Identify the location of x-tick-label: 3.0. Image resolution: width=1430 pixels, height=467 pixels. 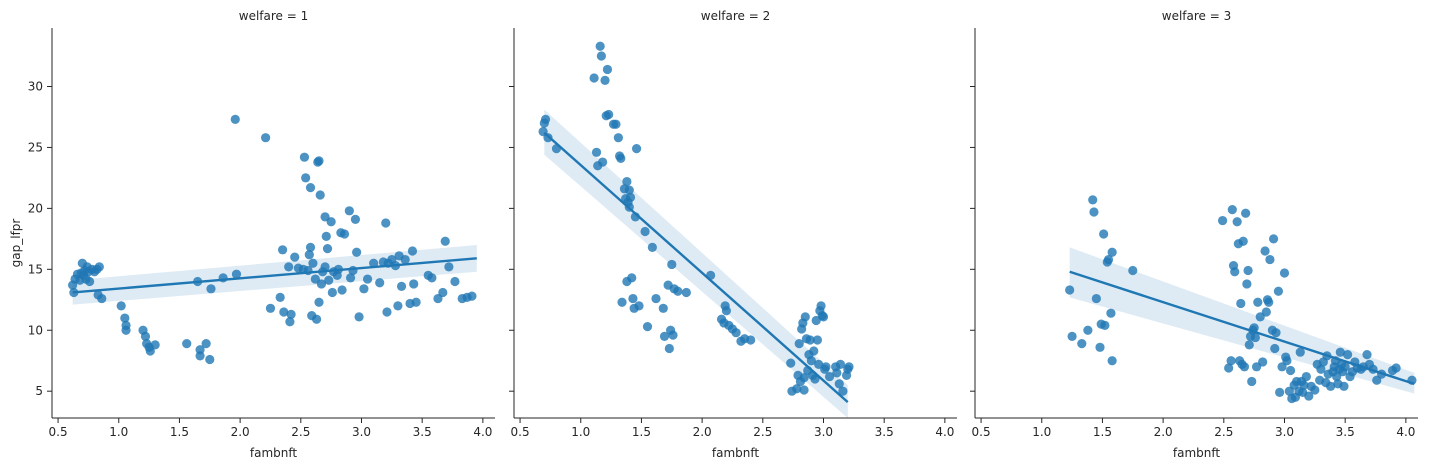
(823, 432).